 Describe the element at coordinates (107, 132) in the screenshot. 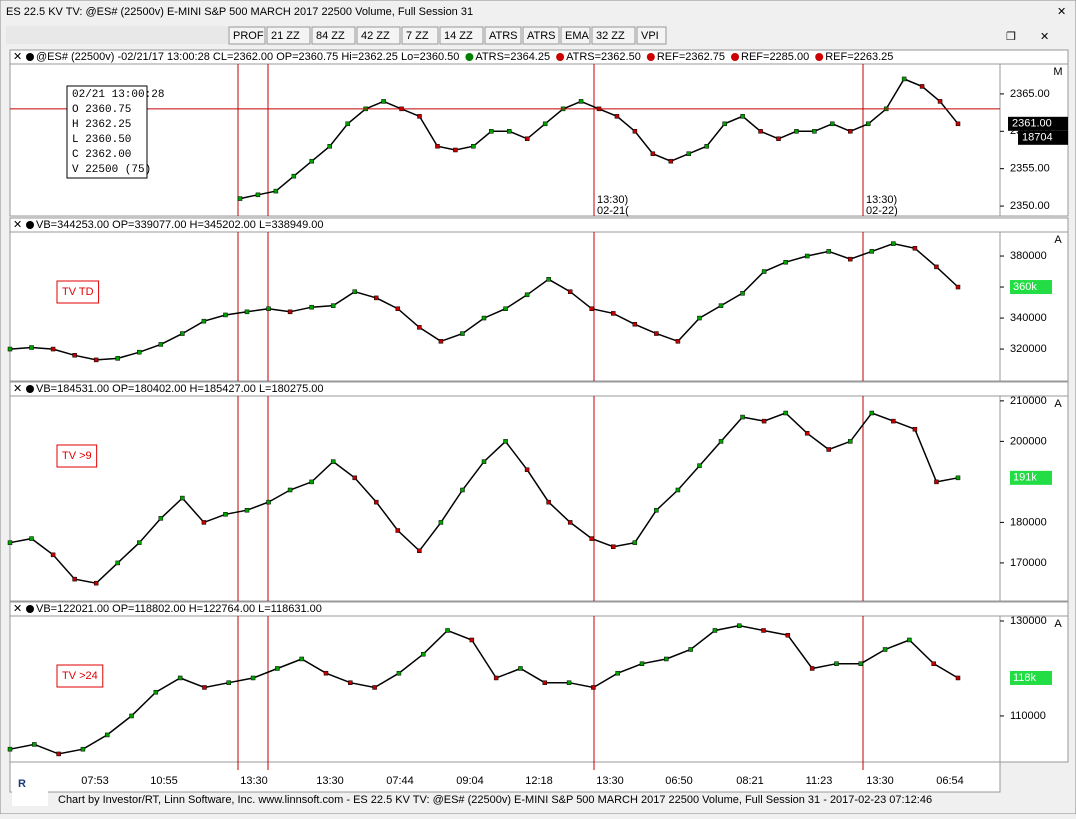

I see `data-box` at that location.